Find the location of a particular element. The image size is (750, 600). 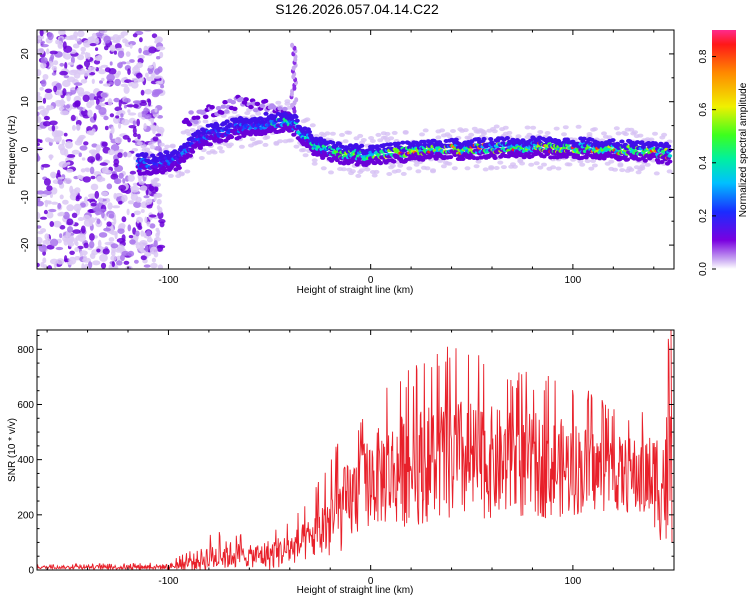

spectrogram-ytick-label: 0 is located at coordinates (25, 149).